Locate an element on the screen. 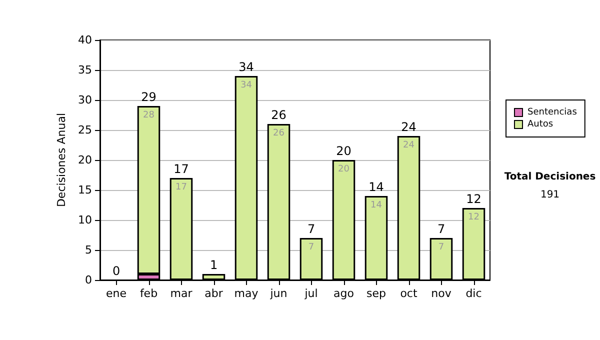  x-tick-label: jul is located at coordinates (311, 293).